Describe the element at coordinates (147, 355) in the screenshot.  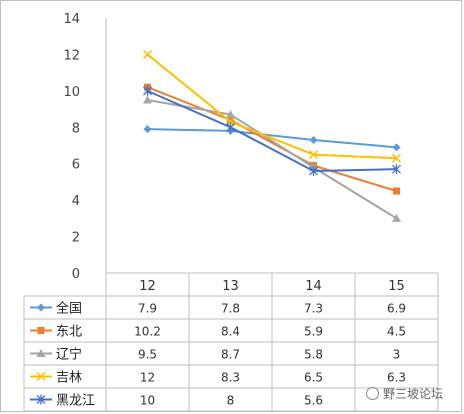
I see `table-value: 9.5` at that location.